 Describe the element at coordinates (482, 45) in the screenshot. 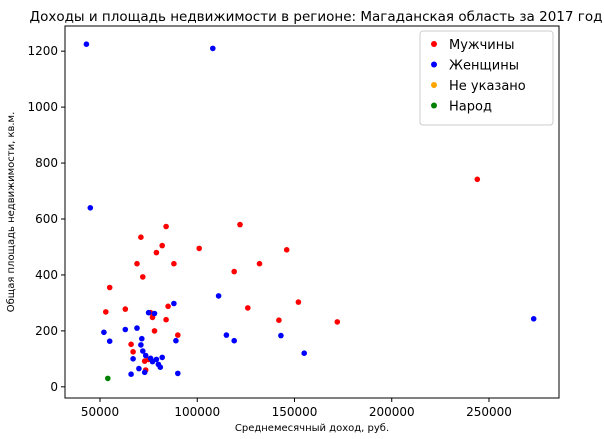

I see `legend-entry: Мужчины` at that location.